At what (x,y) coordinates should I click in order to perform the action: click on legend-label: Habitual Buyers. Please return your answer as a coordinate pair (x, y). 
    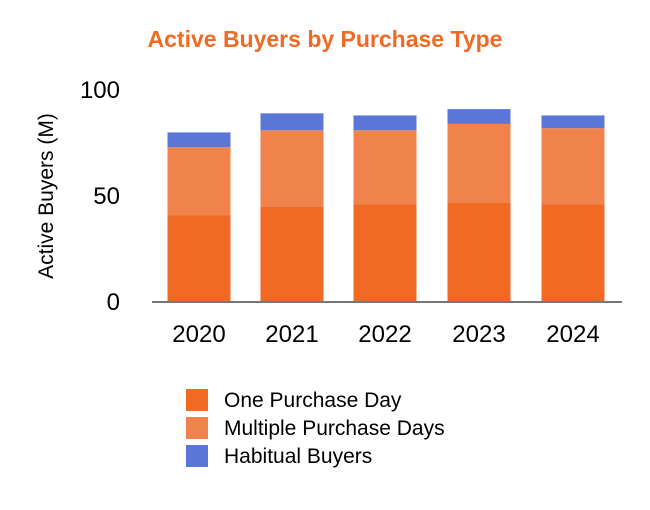
    Looking at the image, I should click on (298, 456).